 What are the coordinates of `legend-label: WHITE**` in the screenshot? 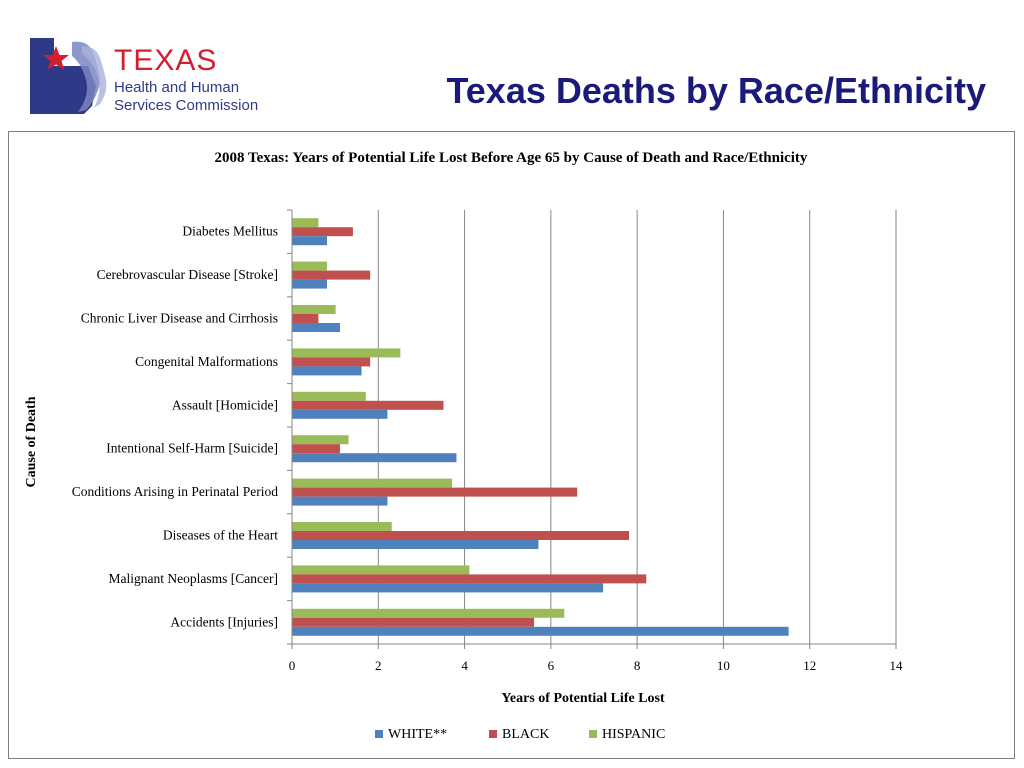 It's located at (417, 734).